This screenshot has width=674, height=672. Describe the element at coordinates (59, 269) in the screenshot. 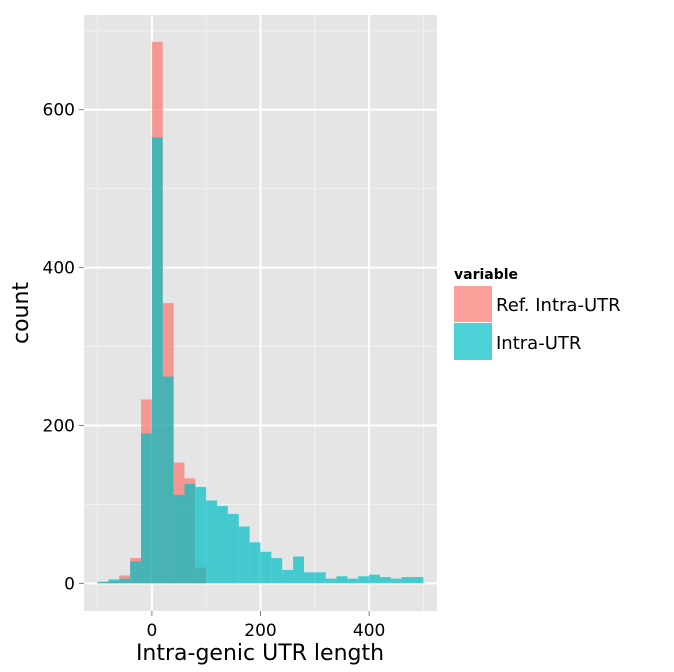

I see `y-tick-label: 400` at that location.